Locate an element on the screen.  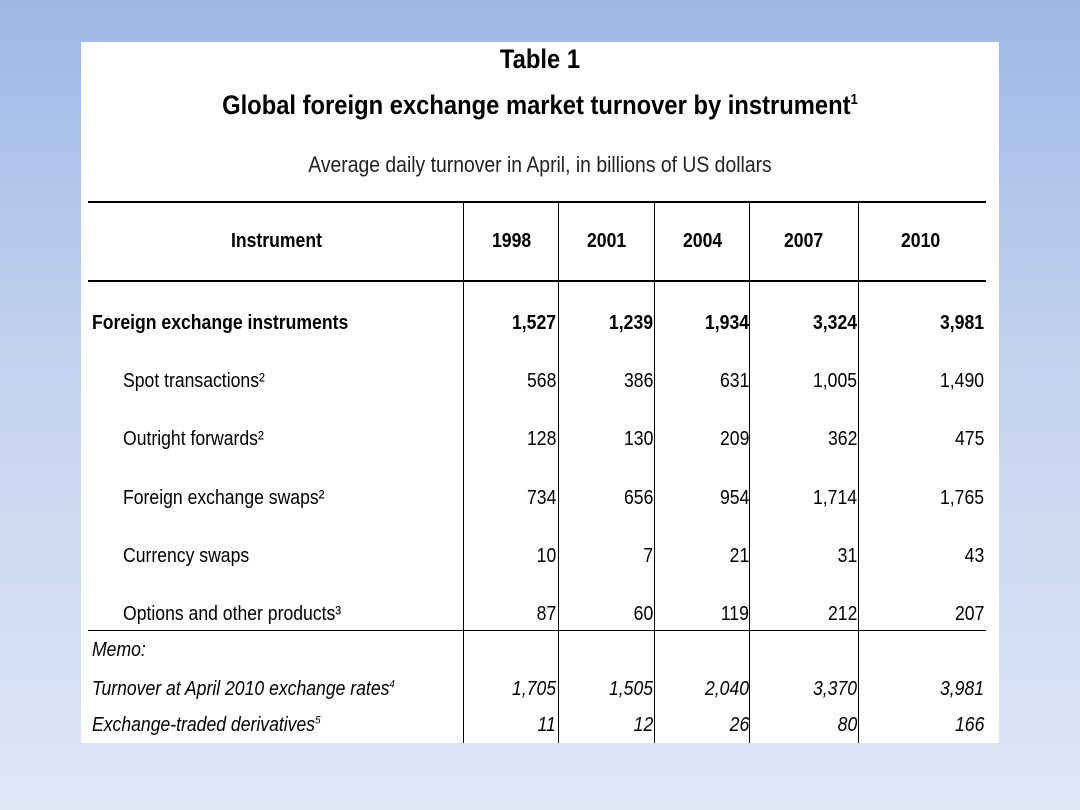
cell-2004: 26 is located at coordinates (739, 725).